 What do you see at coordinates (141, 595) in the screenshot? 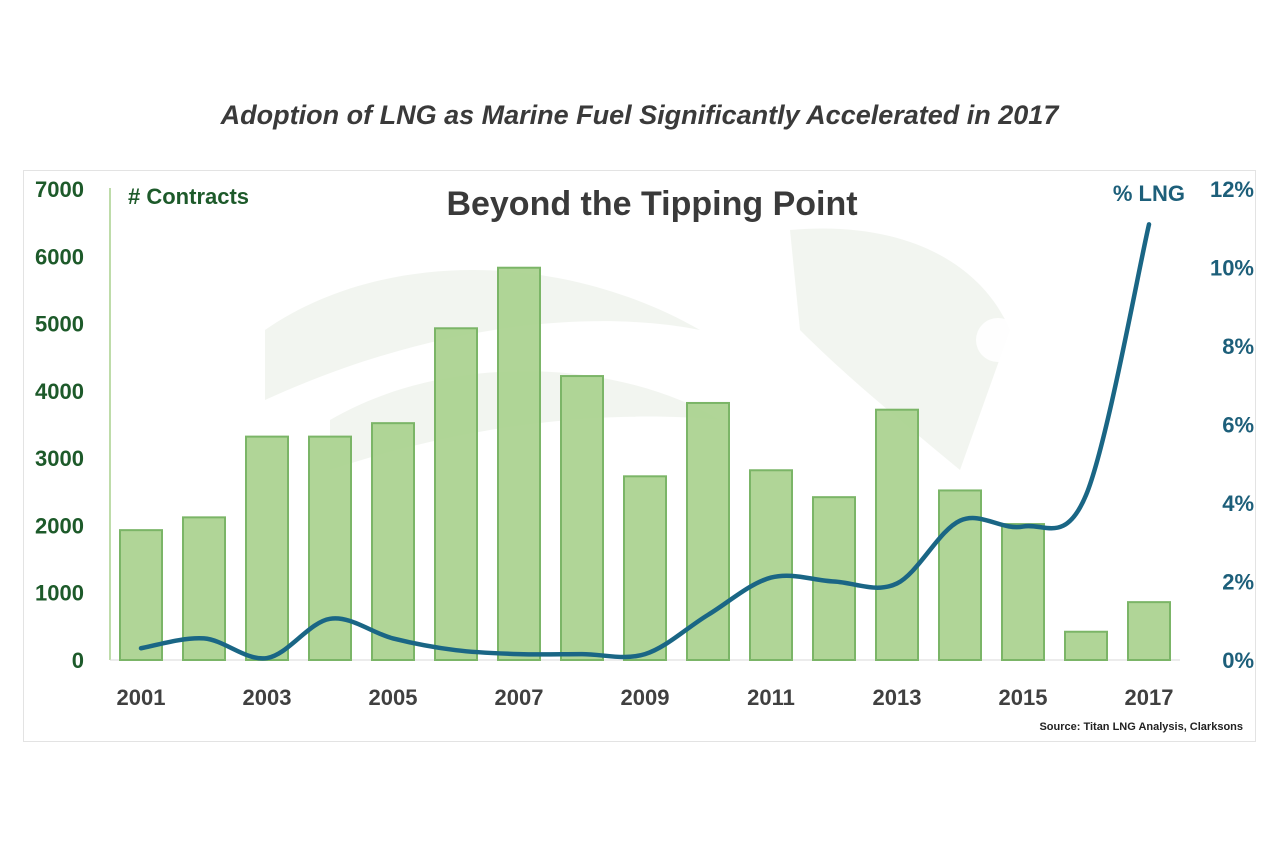
I see `bar-2001` at bounding box center [141, 595].